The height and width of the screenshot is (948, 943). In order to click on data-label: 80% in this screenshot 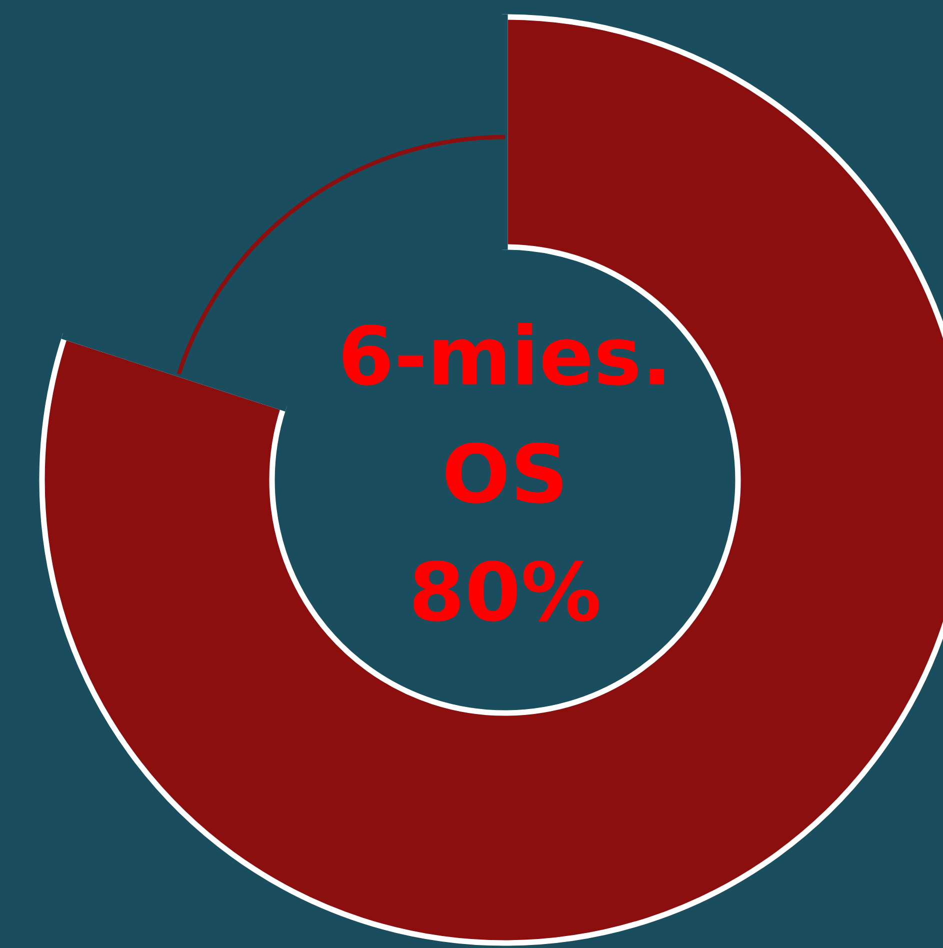, I will do `click(506, 591)`.